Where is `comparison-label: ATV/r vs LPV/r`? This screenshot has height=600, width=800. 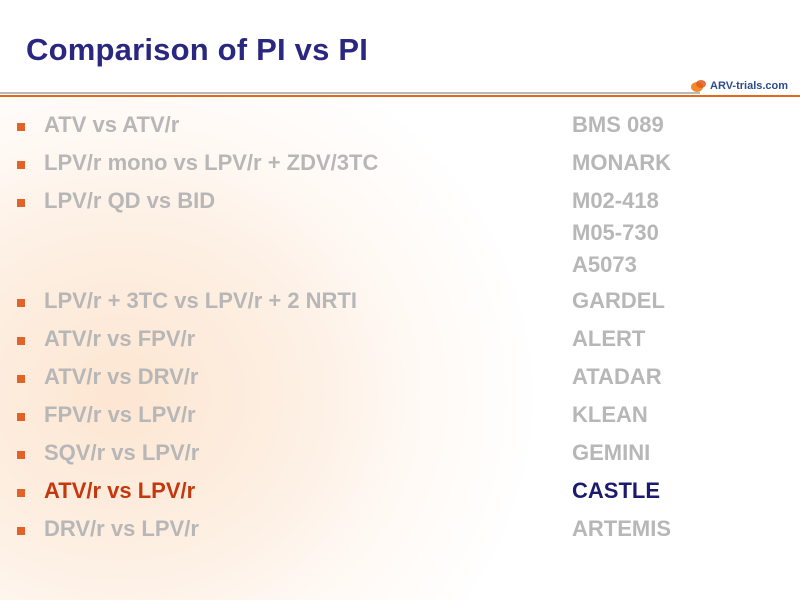 comparison-label: ATV/r vs LPV/r is located at coordinates (120, 490).